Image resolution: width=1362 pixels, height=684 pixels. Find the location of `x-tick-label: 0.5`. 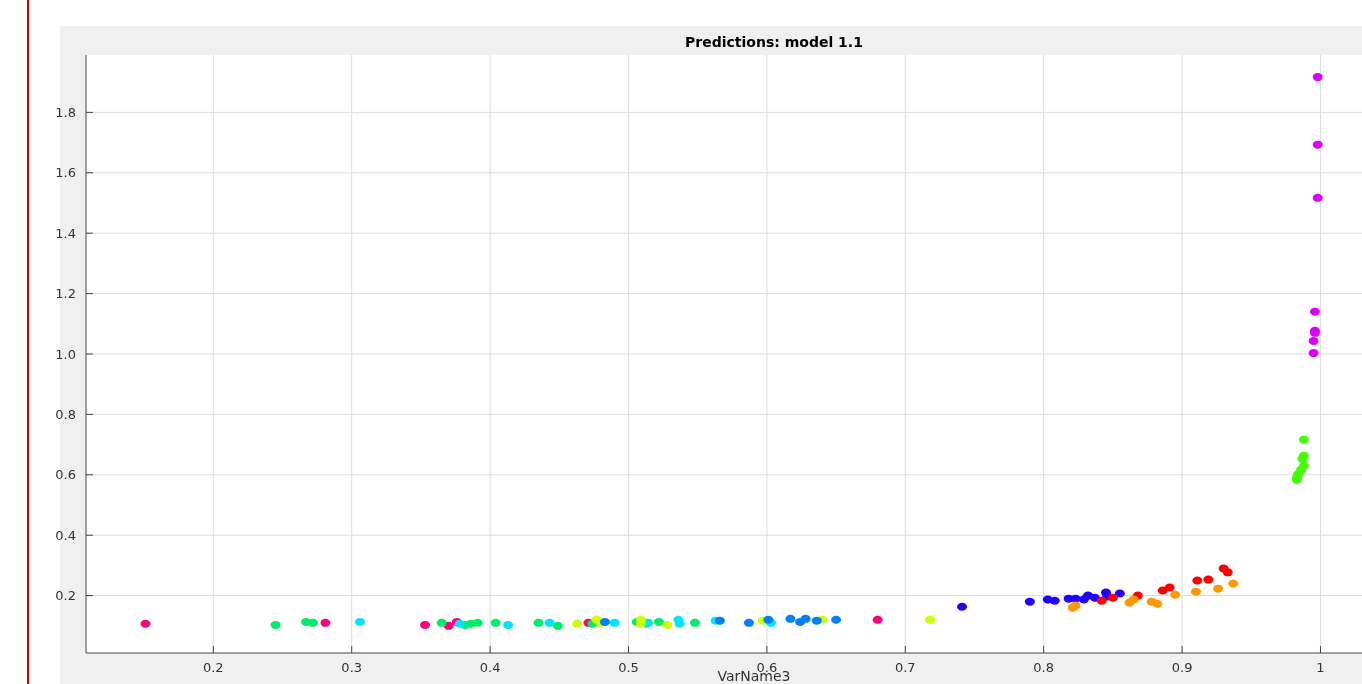

x-tick-label: 0.5 is located at coordinates (628, 667).